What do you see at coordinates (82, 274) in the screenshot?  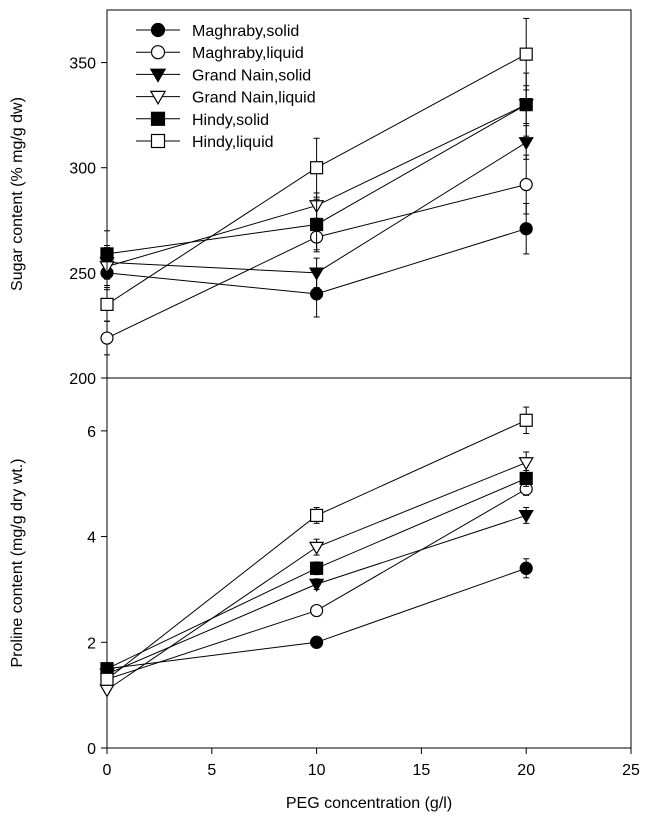 I see `top-y-tick-label: 250` at bounding box center [82, 274].